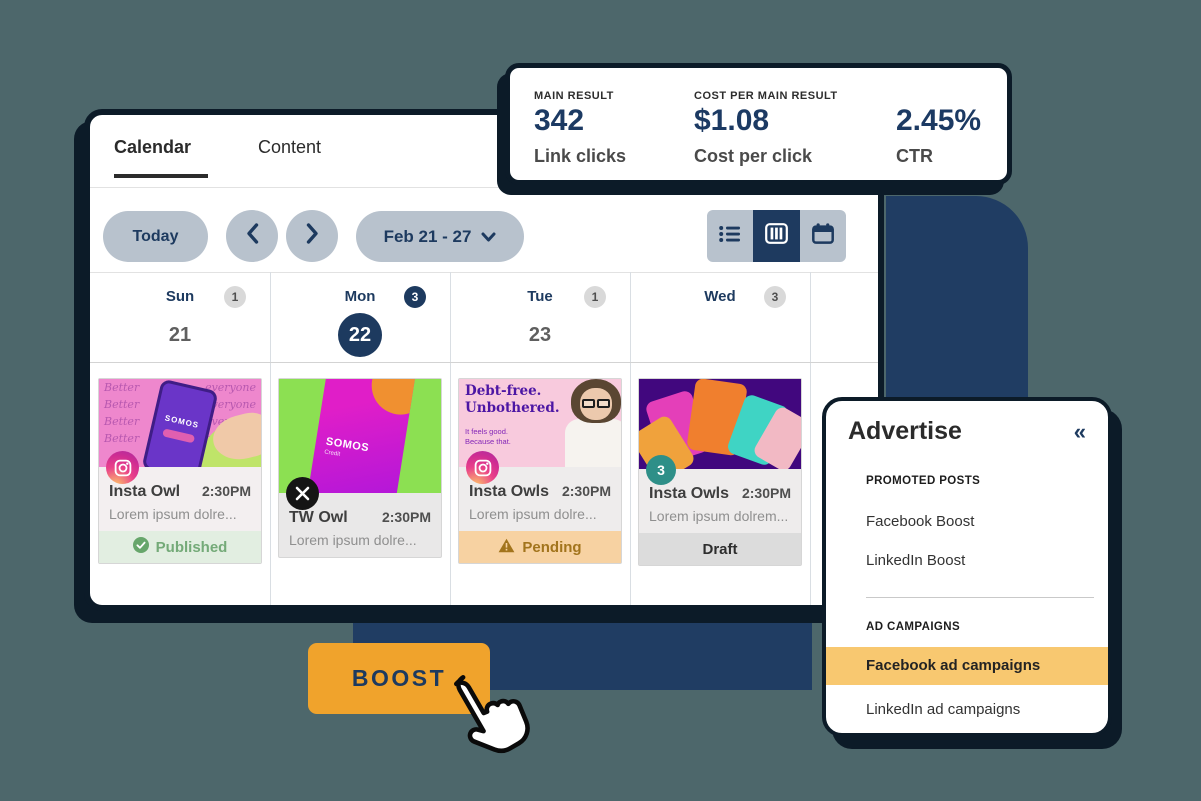 This screenshot has height=801, width=1201. I want to click on view-mode-toggle, so click(776, 236).